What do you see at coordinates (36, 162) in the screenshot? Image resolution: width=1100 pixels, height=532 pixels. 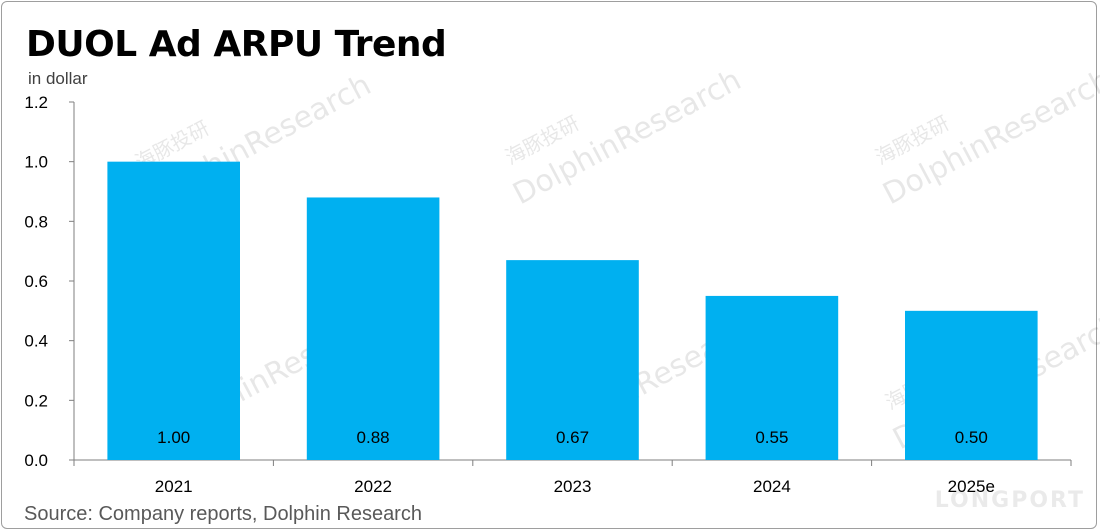 I see `y-tick-label: 1.0` at bounding box center [36, 162].